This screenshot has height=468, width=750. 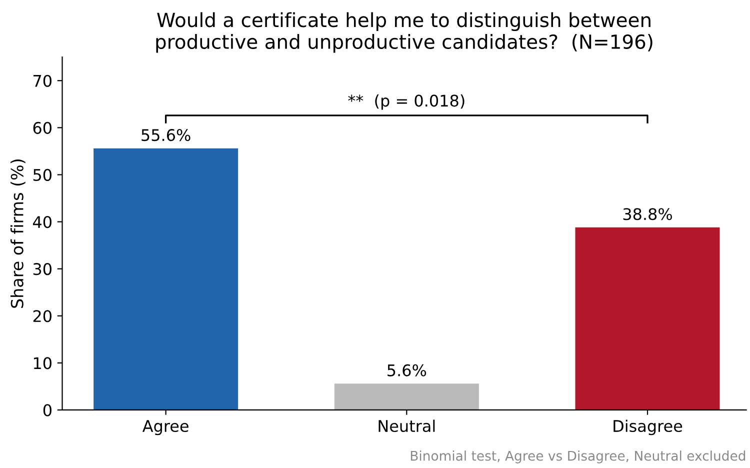 I want to click on x-tick-label: Agree, so click(x=165, y=428).